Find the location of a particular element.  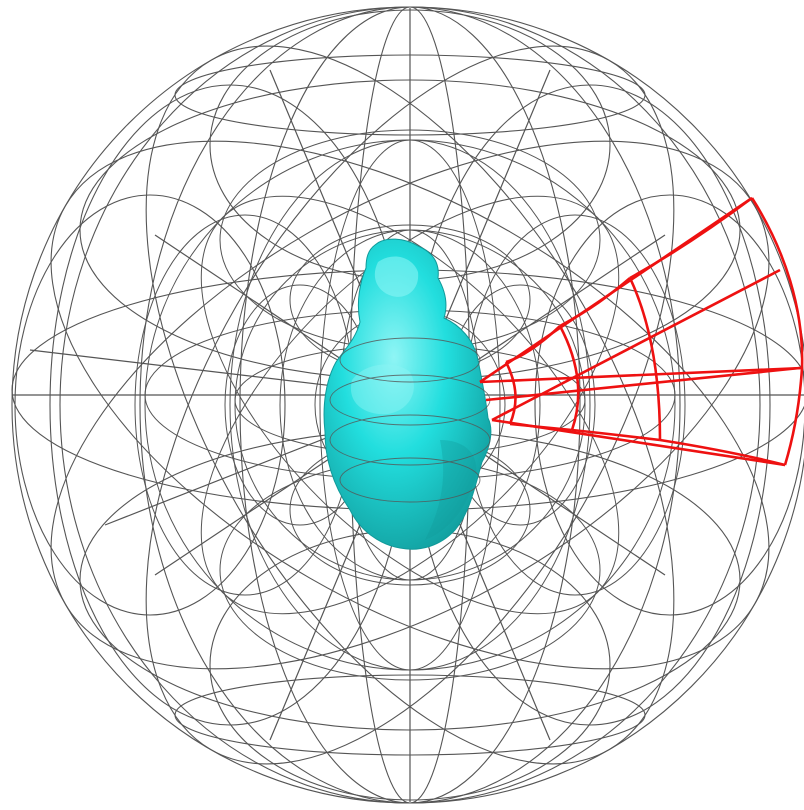

blob-surface is located at coordinates (407, 394).